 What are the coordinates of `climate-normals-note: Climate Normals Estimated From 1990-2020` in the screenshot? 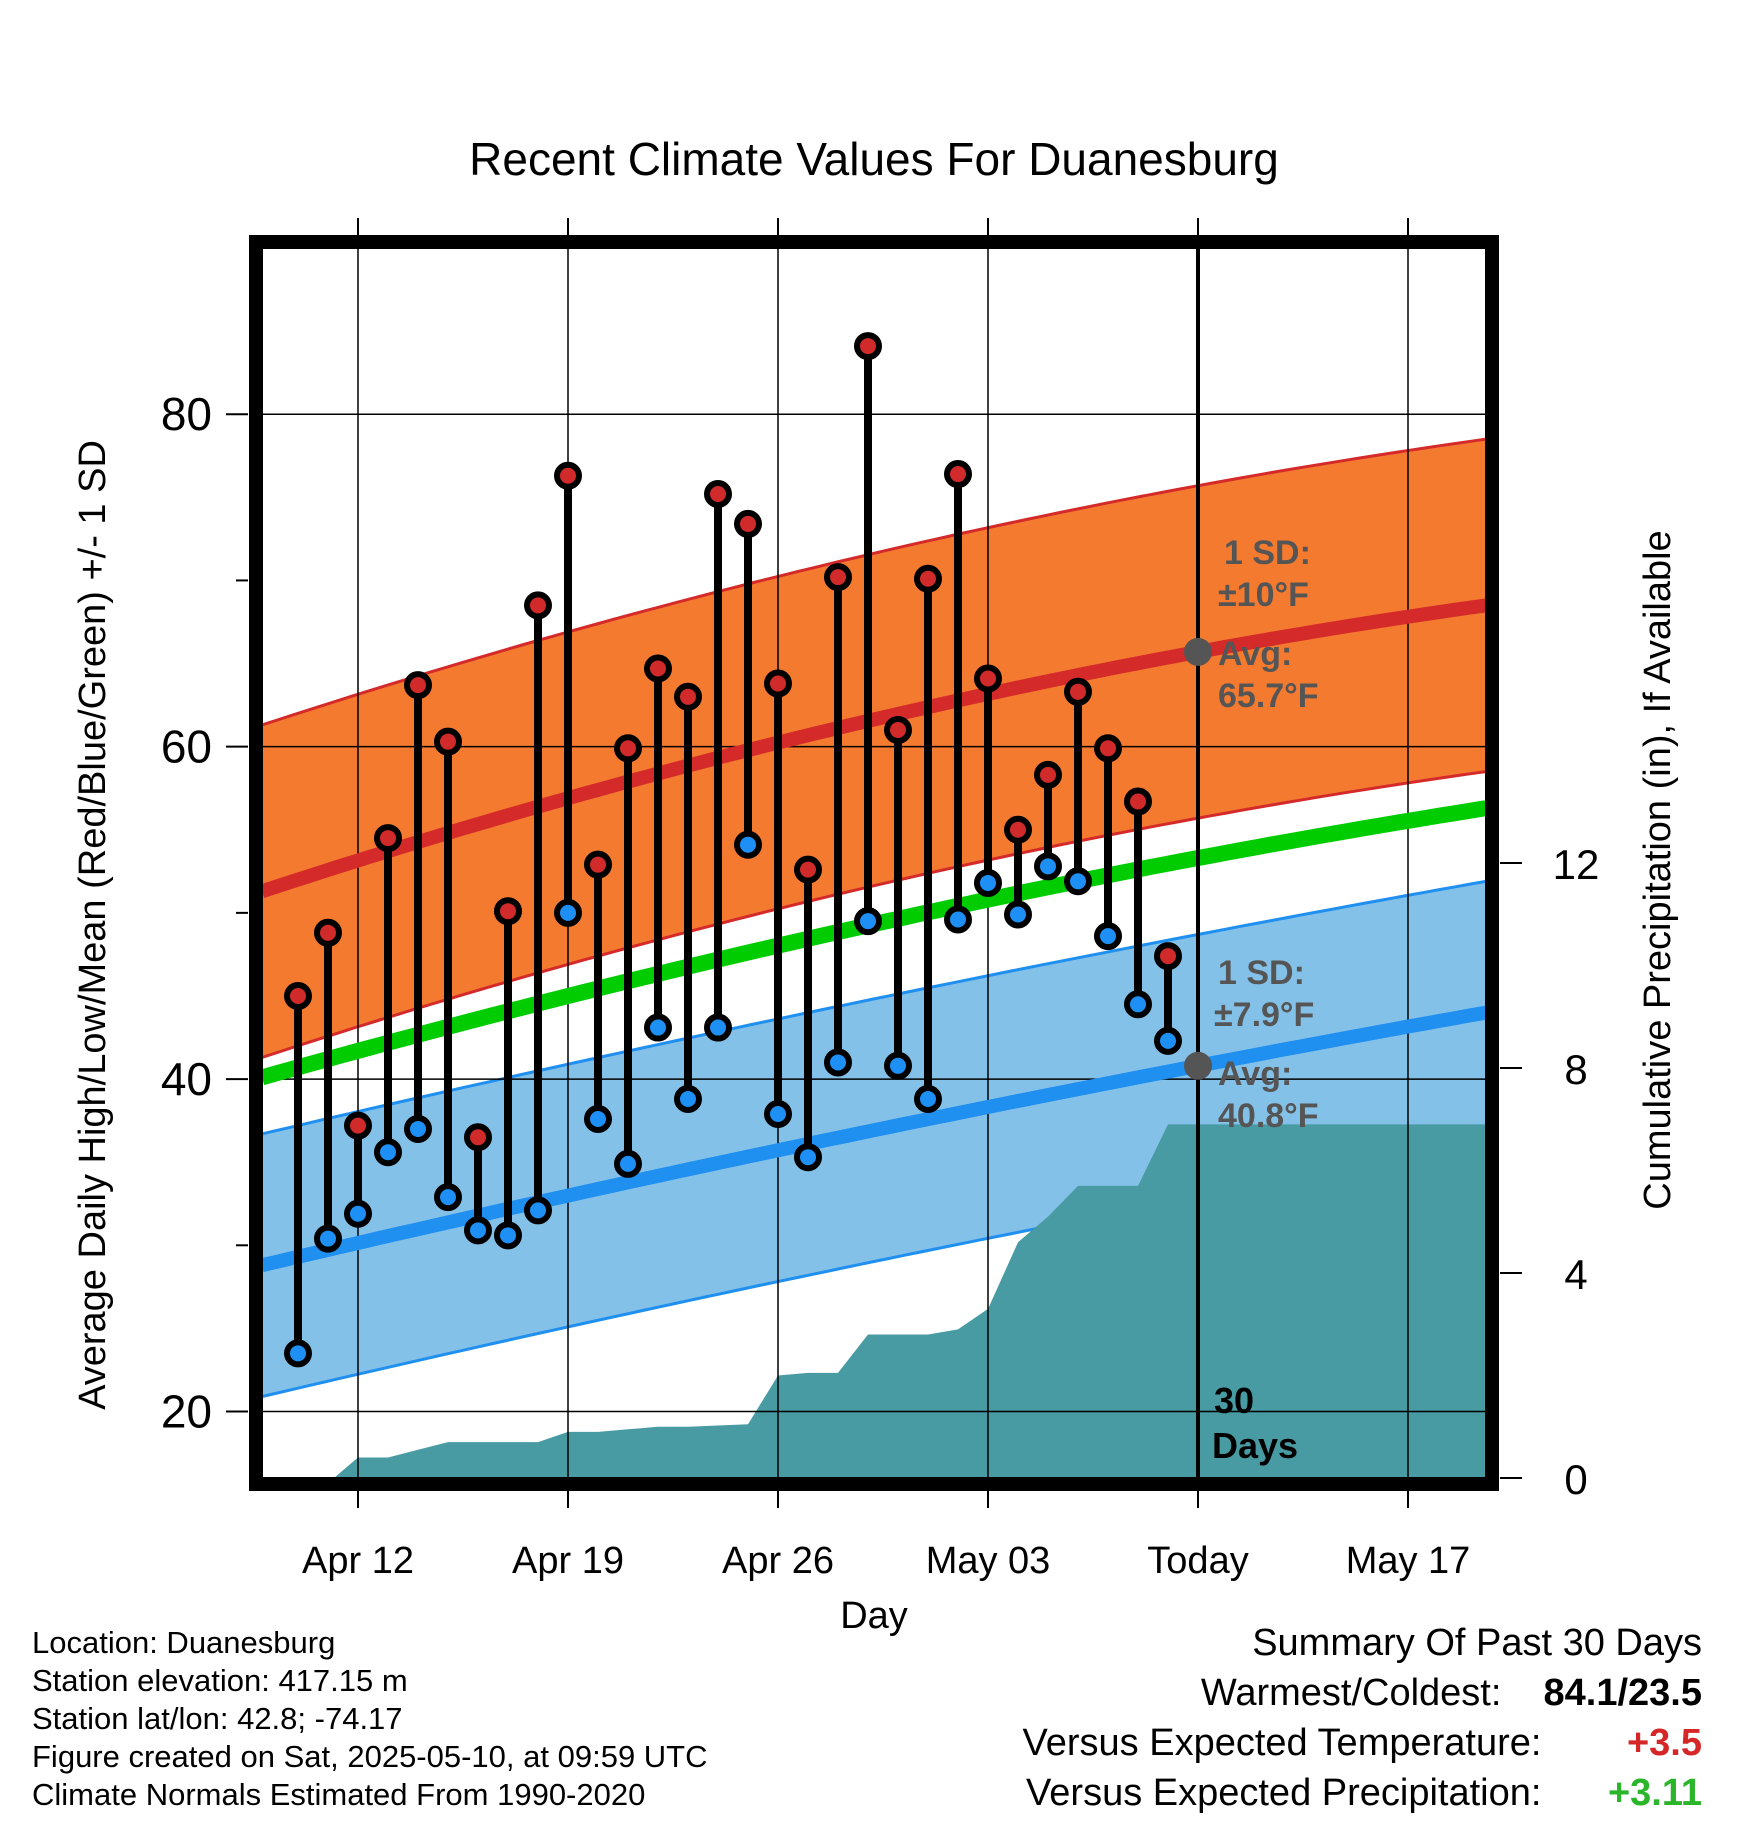 It's located at (339, 1794).